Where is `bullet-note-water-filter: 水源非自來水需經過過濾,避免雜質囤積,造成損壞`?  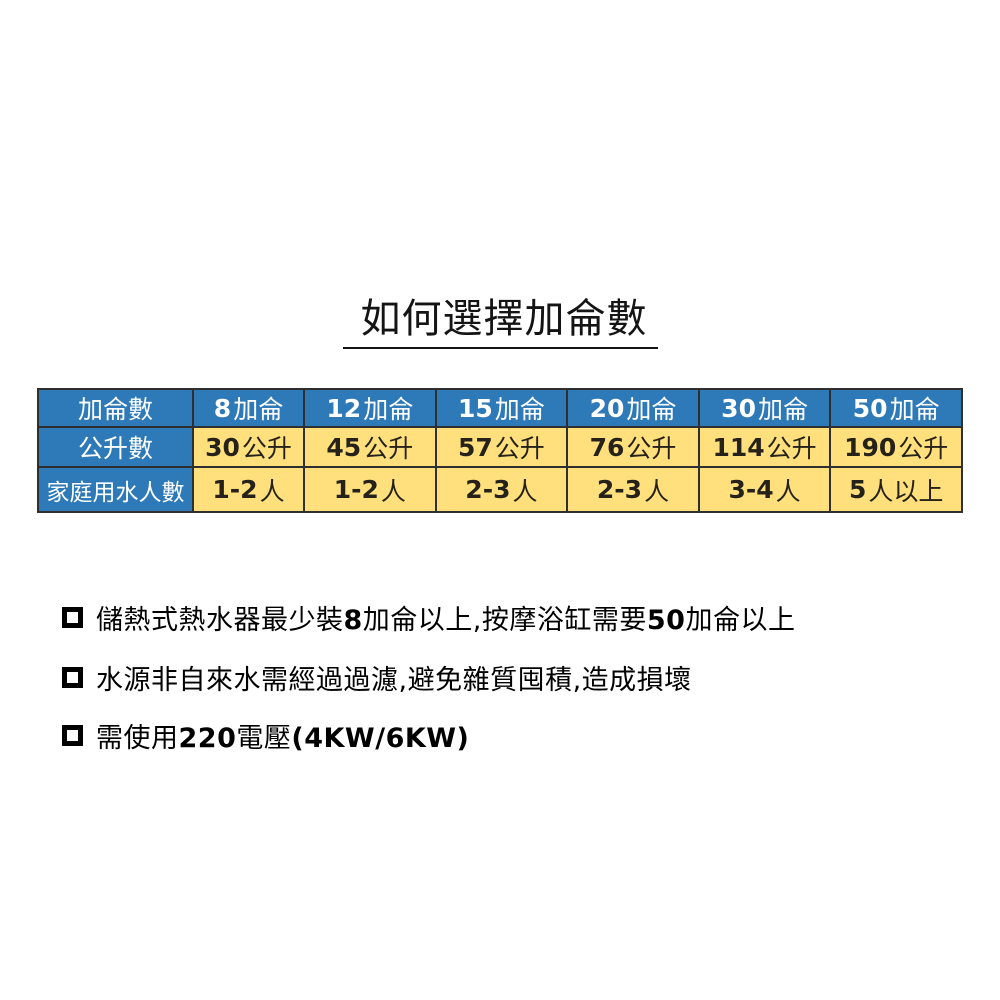
bullet-note-water-filter: 水源非自來水需經過過濾,避免雜質囤積,造成損壞 is located at coordinates (377, 677).